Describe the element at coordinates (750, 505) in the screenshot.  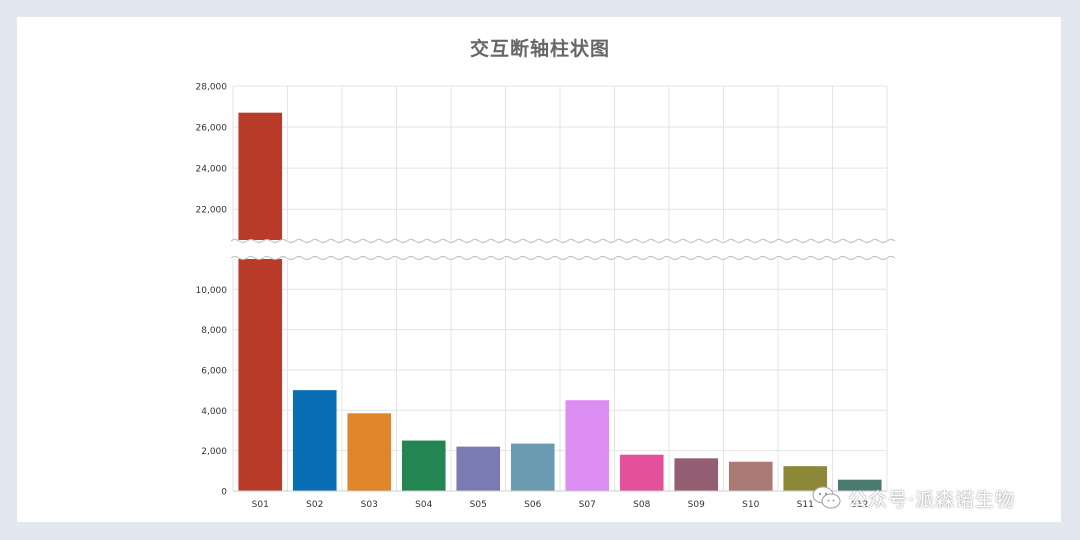
I see `x-tick-label: S10` at that location.